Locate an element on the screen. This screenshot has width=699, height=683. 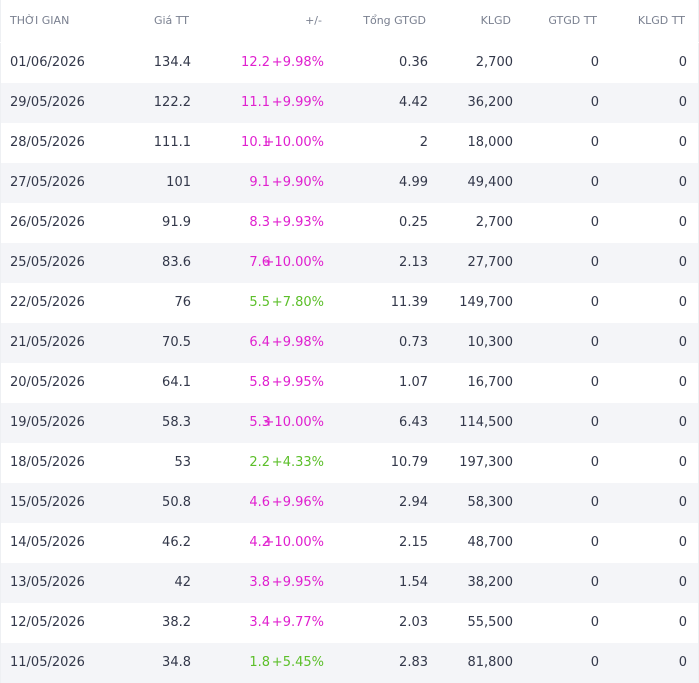
value-cell: 7.6 is located at coordinates (259, 262).